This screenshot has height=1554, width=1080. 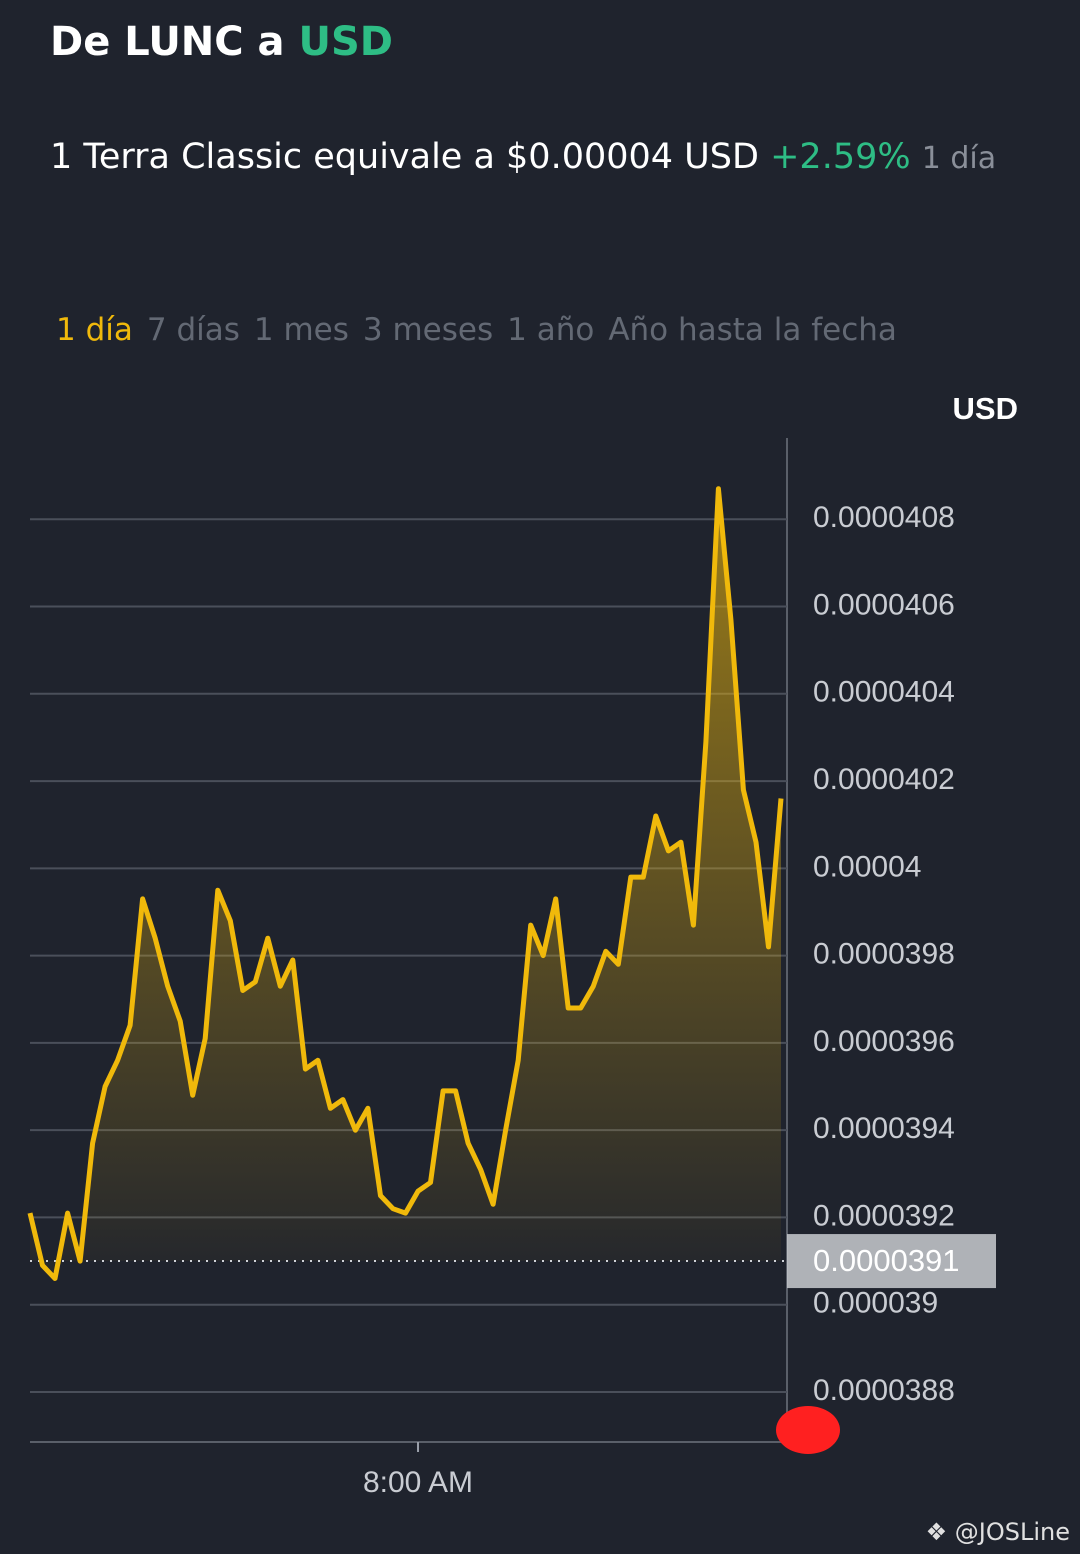 I want to click on title: De LUNC a USD, so click(x=550, y=42).